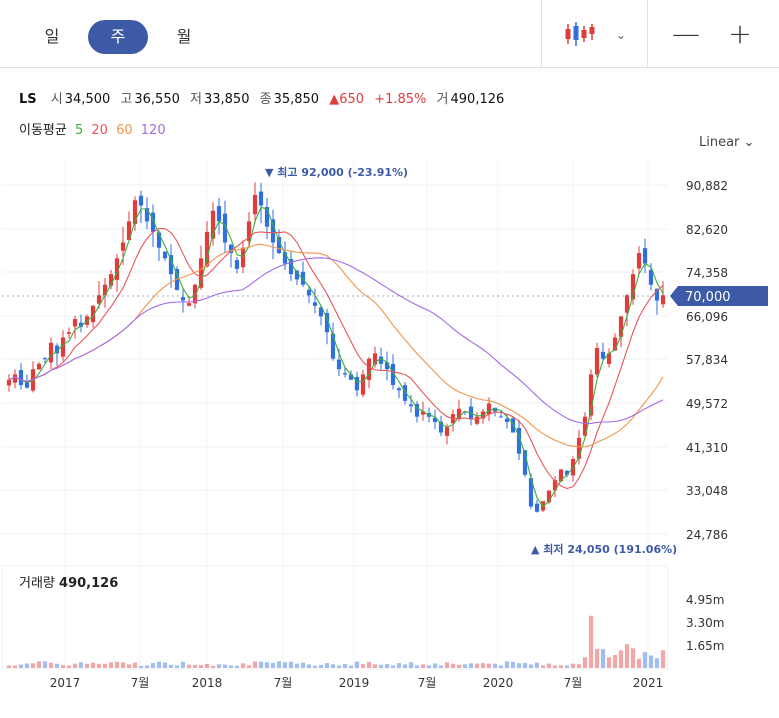 The image size is (779, 718). What do you see at coordinates (719, 142) in the screenshot?
I see `scale-label: Linear` at bounding box center [719, 142].